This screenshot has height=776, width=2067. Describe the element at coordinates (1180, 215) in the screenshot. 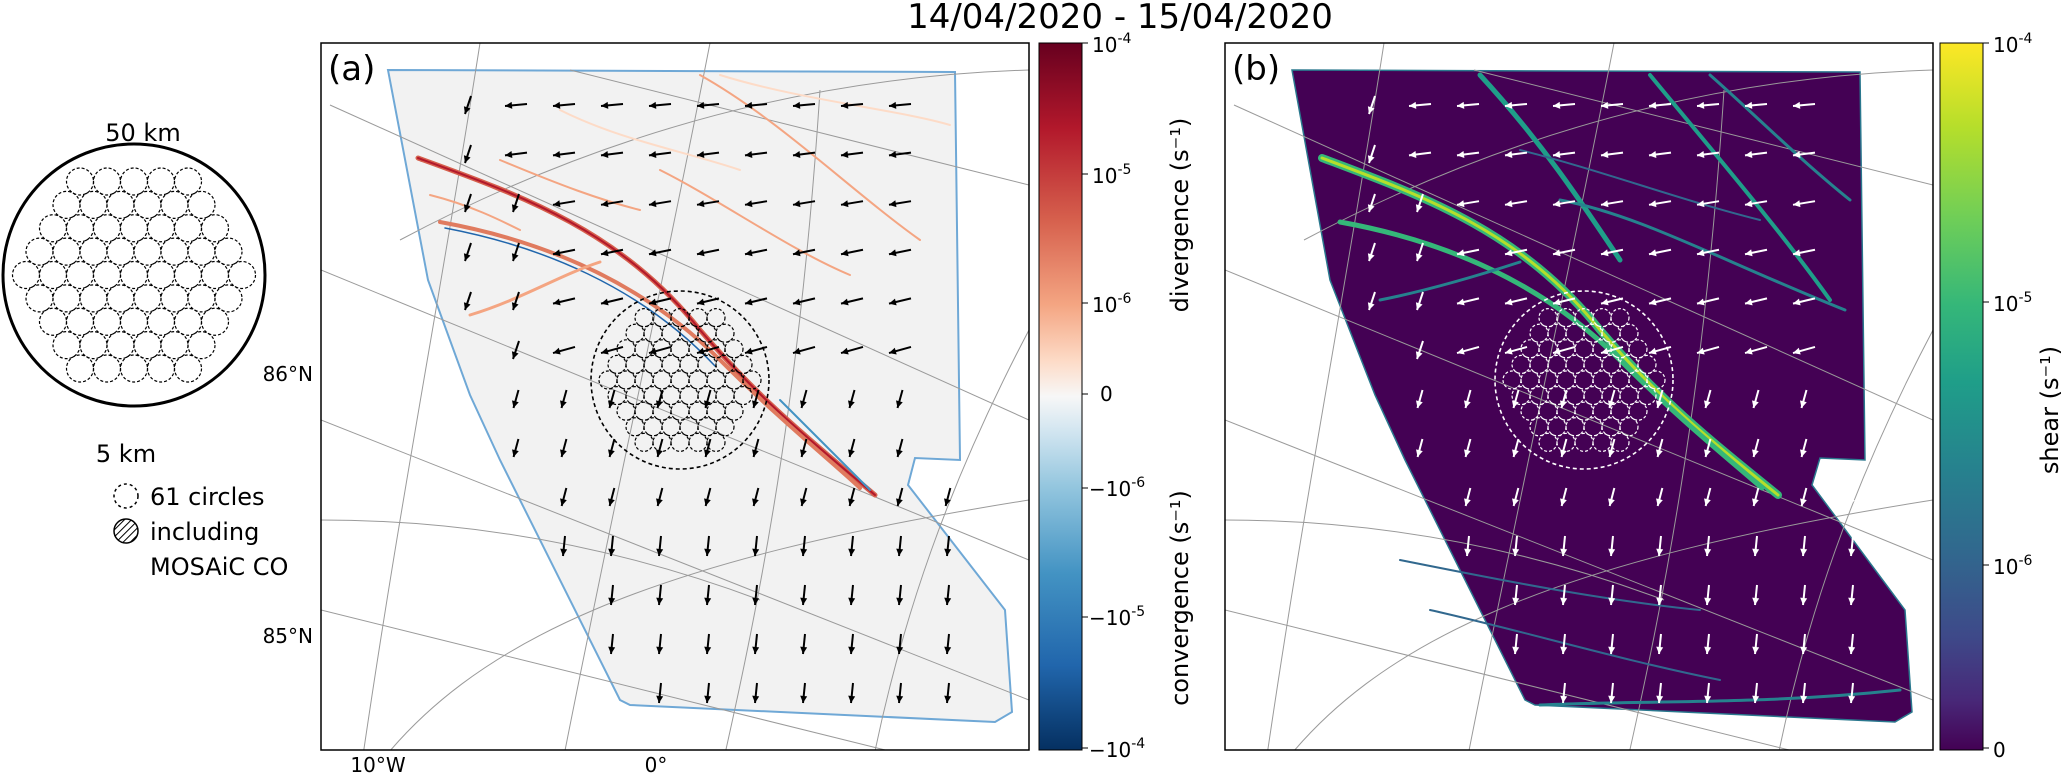

I see `colorbar-divergence-label: divergence (s⁻¹)` at that location.